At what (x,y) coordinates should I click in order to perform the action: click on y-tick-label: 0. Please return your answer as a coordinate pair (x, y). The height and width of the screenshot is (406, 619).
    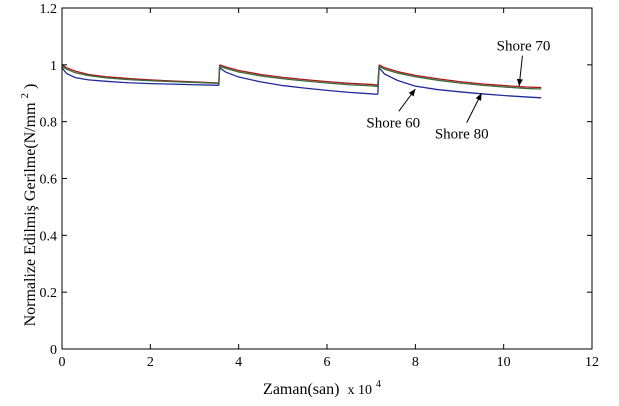
    Looking at the image, I should click on (53, 350).